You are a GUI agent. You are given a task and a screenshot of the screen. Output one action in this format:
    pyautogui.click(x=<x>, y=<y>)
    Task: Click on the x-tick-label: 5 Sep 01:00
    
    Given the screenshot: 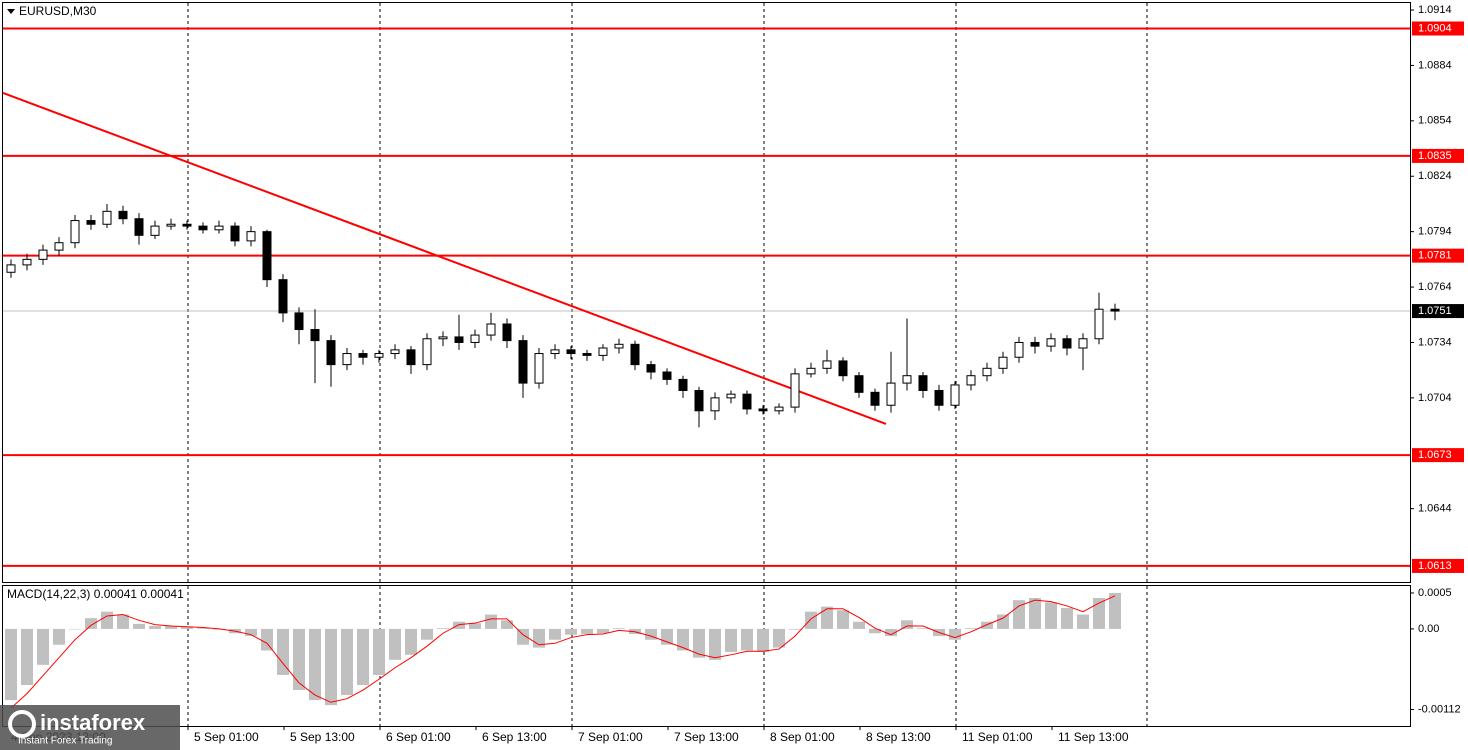 What is the action you would take?
    pyautogui.click(x=226, y=737)
    